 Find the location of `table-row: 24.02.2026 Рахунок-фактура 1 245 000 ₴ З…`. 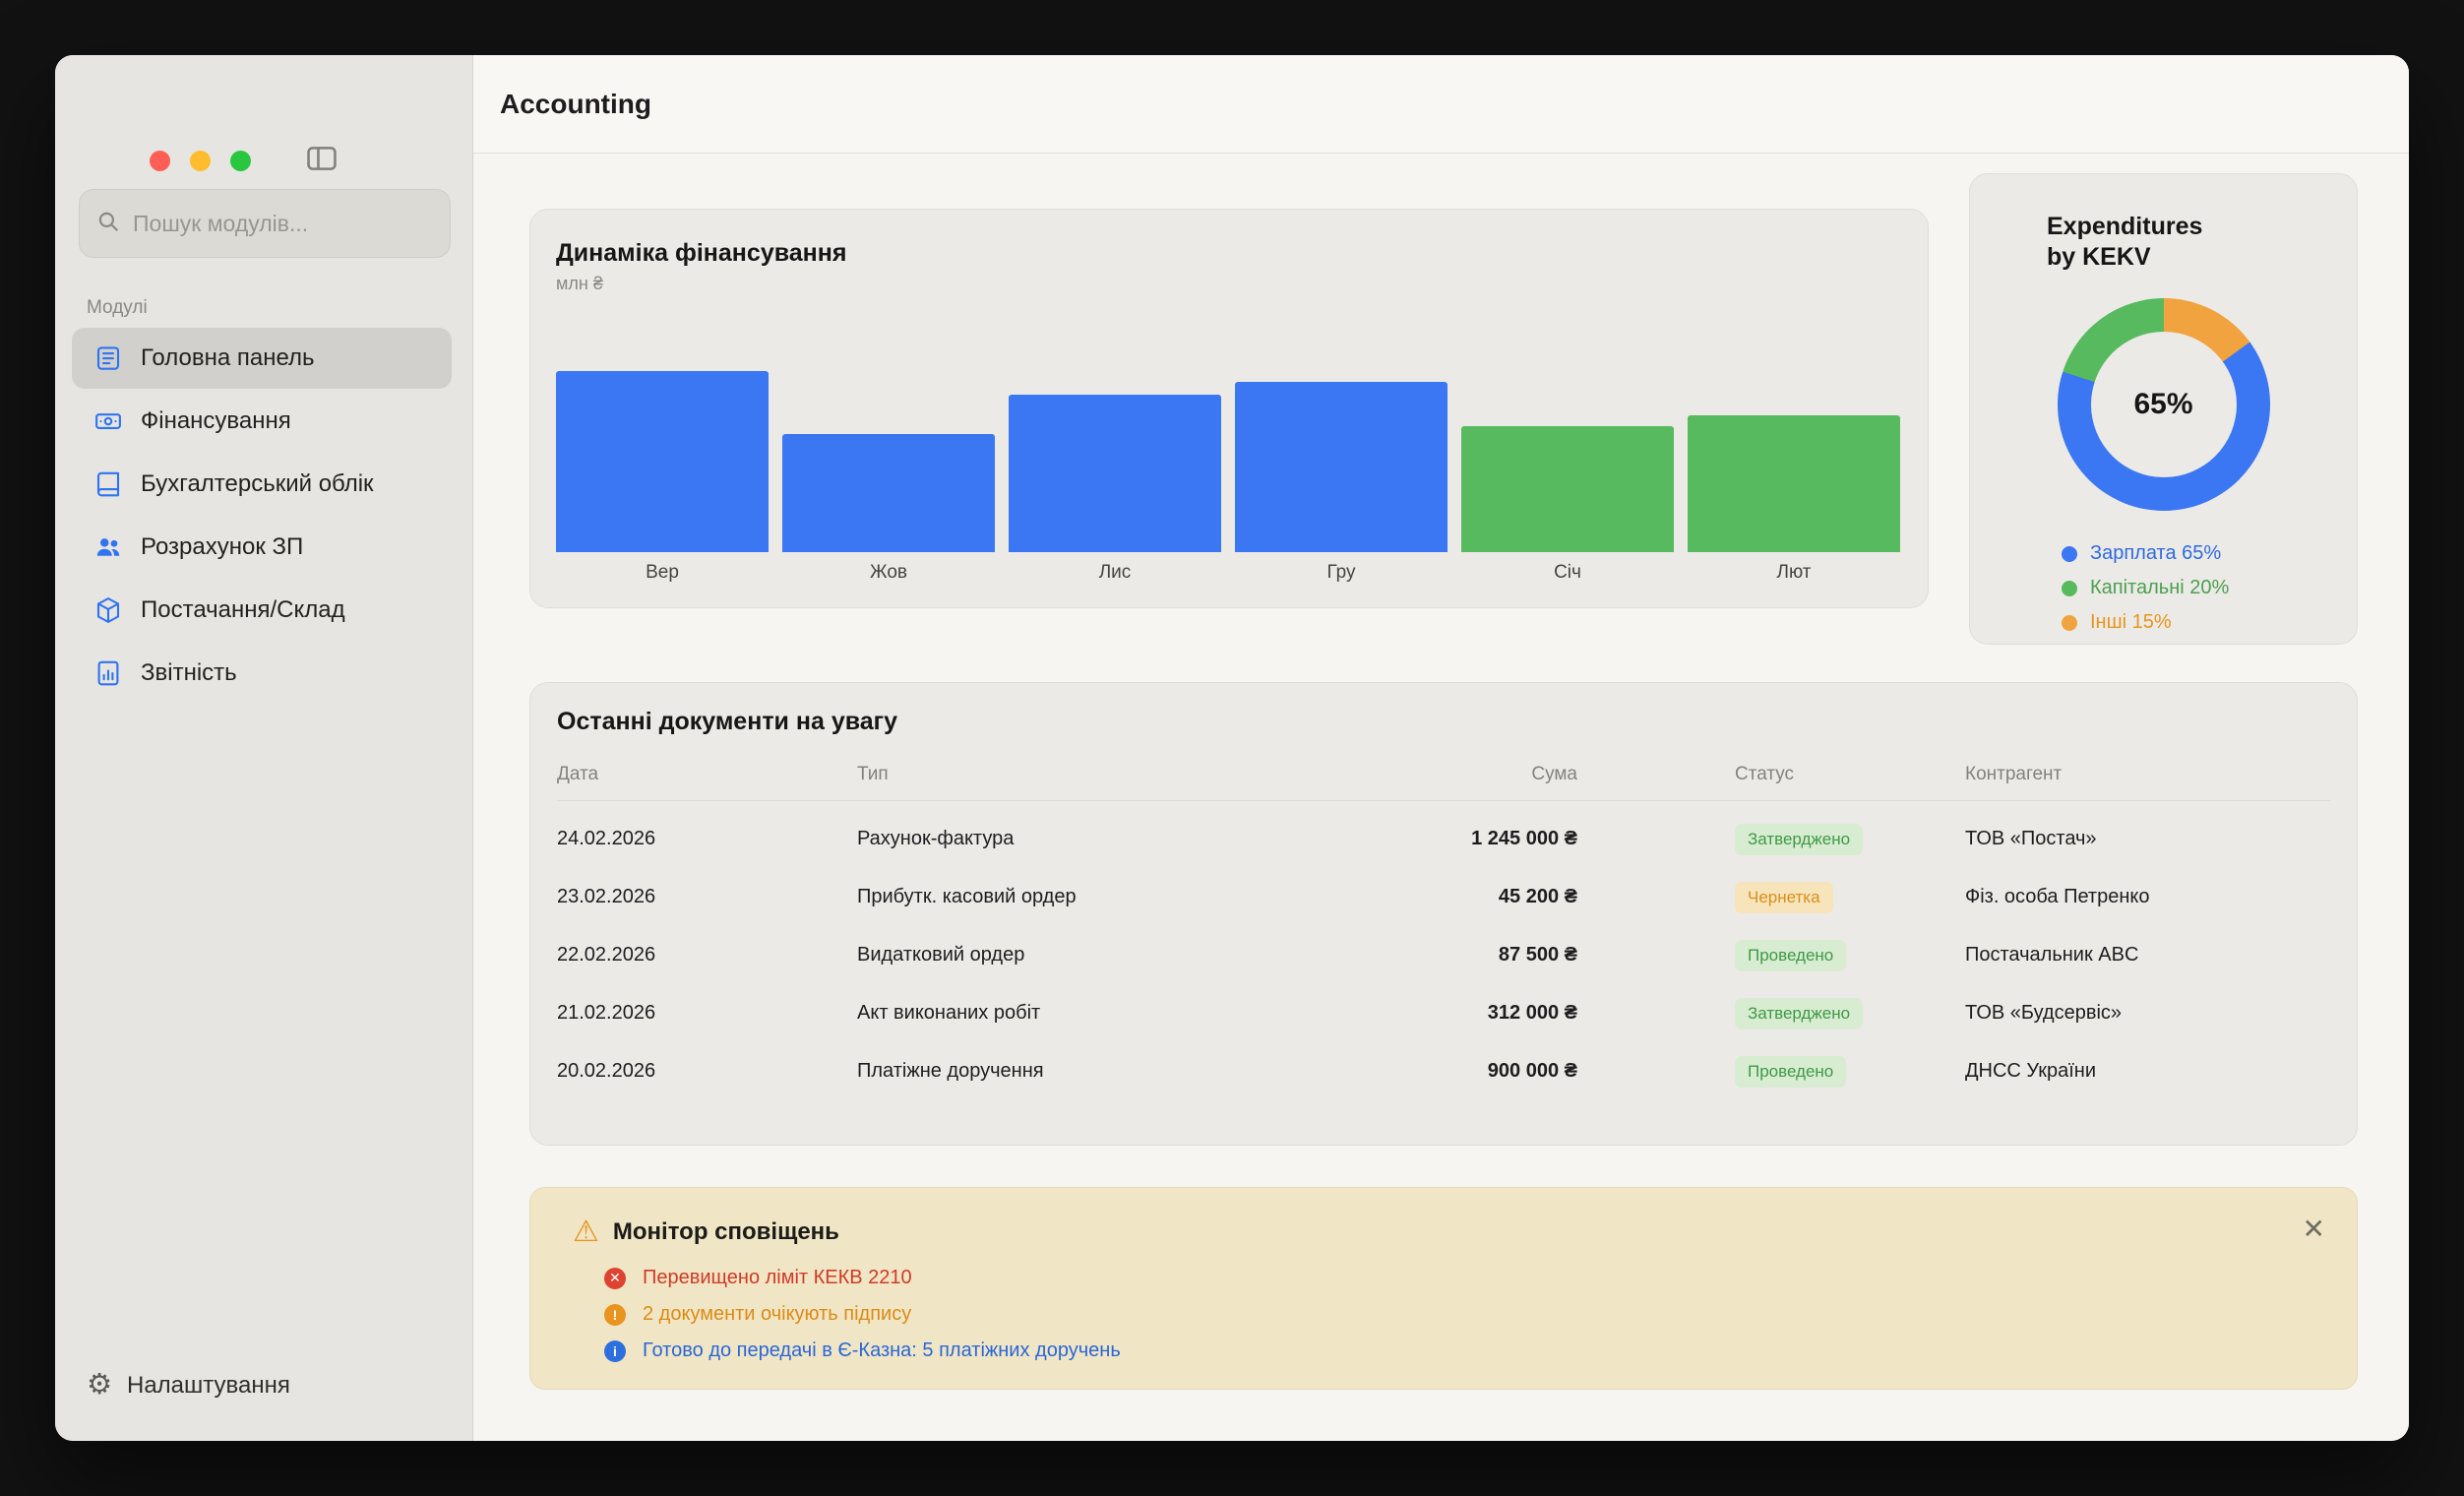

table-row: 24.02.2026 Рахунок-фактура 1 245 000 ₴ З… is located at coordinates (1443, 839).